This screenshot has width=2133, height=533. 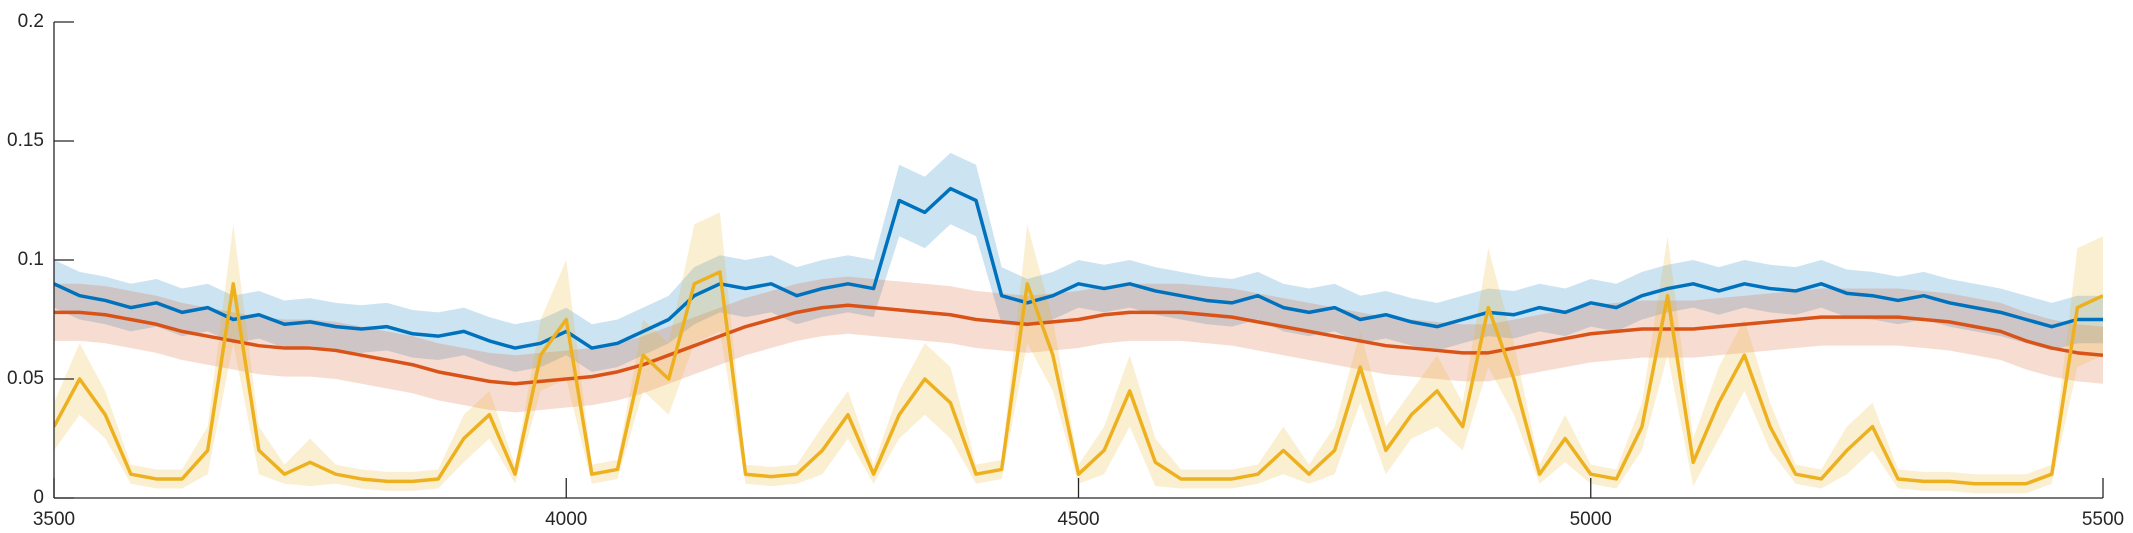 I want to click on x-tick-label: 3500, so click(x=54, y=519).